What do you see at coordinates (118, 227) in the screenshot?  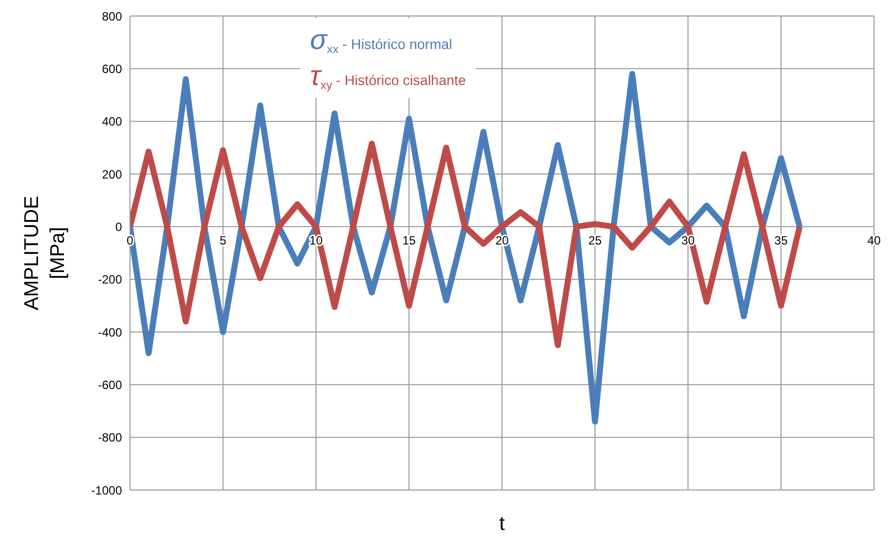 I see `y-tick-label: 0` at bounding box center [118, 227].